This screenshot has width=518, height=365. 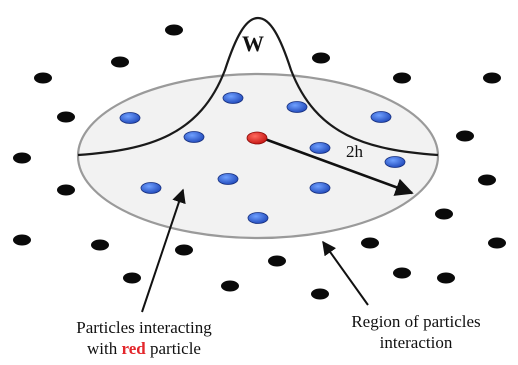 I want to click on interacting-particles-label: Particles interacting with red particle, so click(x=144, y=338).